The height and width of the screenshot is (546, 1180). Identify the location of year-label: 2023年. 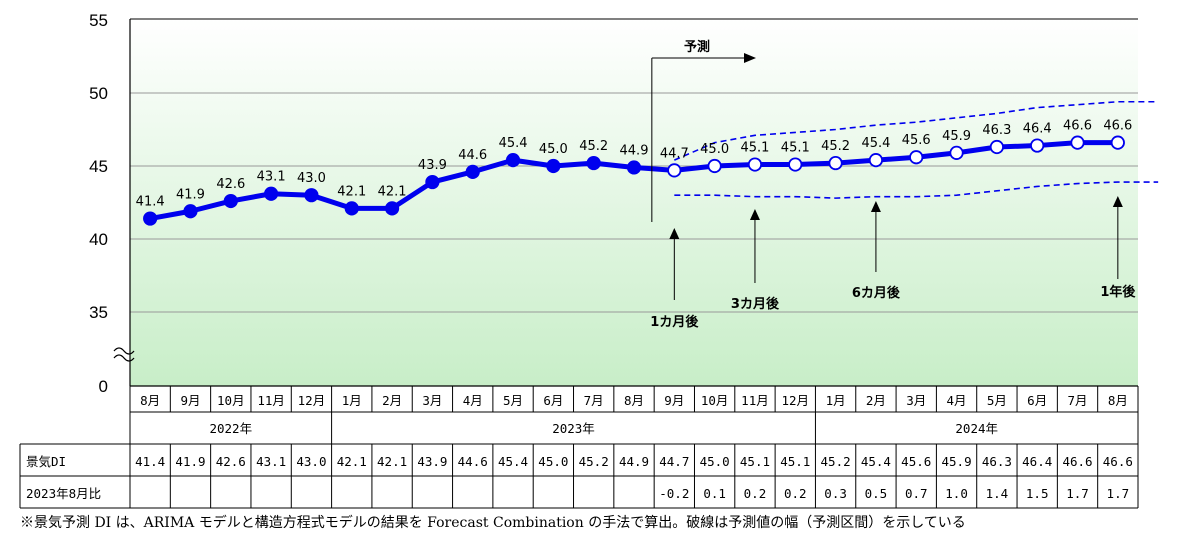
(573, 428).